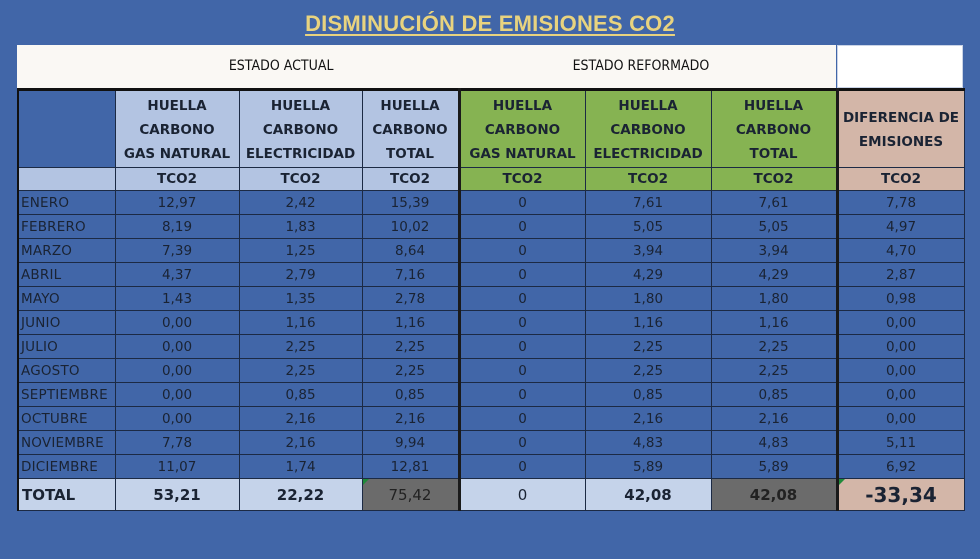 This screenshot has width=980, height=559. I want to click on month-label: NOVIEMBRE, so click(66, 442).